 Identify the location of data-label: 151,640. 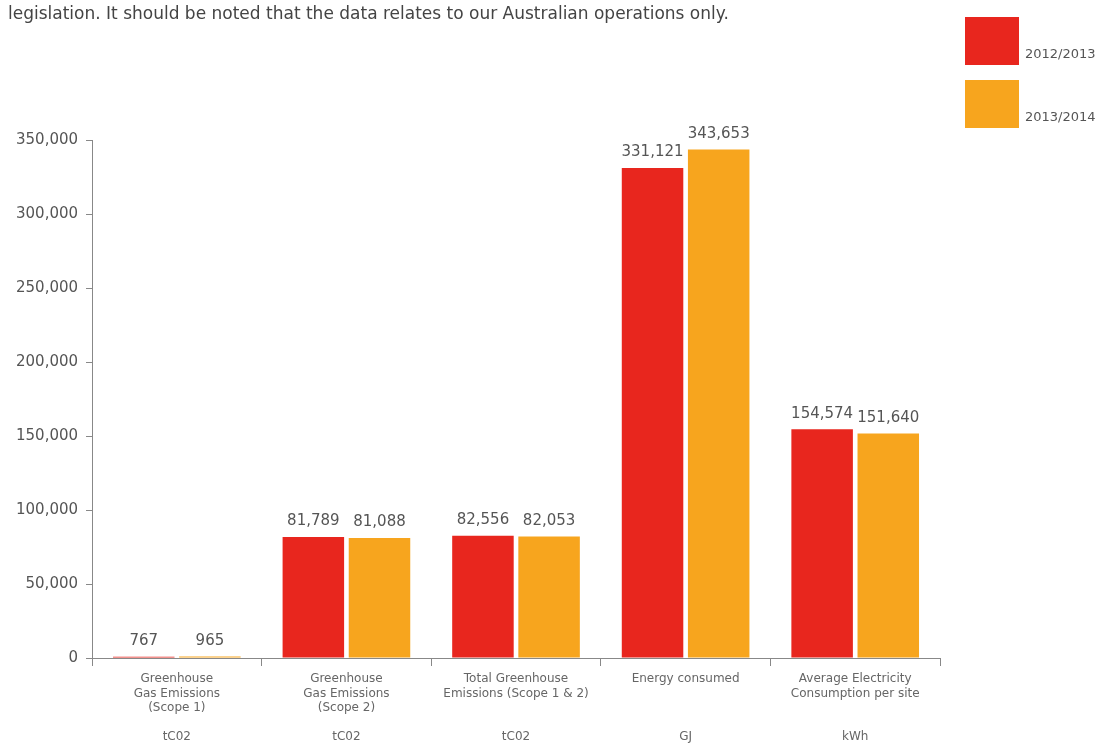
(888, 416).